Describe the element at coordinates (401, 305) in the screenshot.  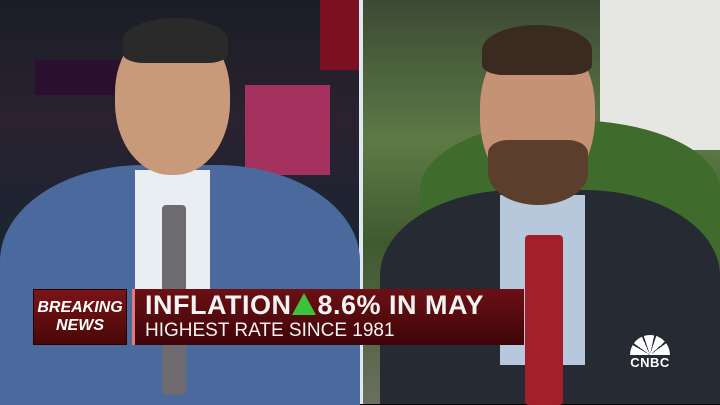
I see `headline-value: 8.6% IN MAY` at that location.